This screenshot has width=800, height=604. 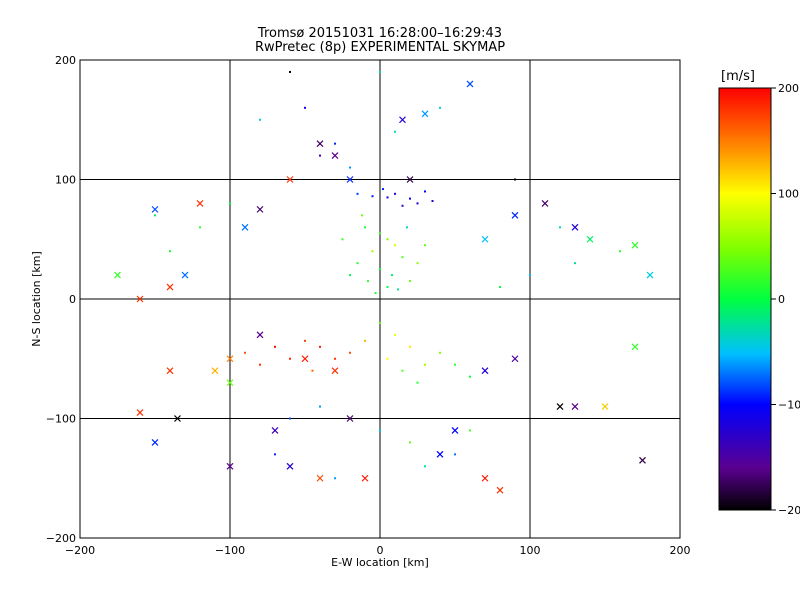 What do you see at coordinates (781, 299) in the screenshot?
I see `colorbar-tick-label: 0` at bounding box center [781, 299].